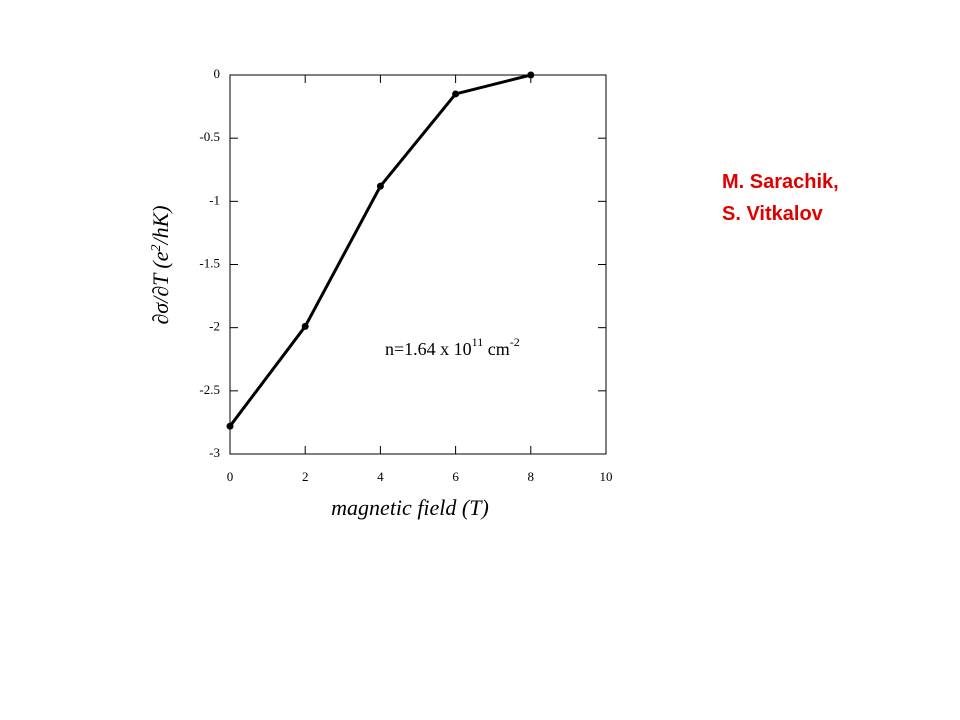 The image size is (960, 720). What do you see at coordinates (160, 287) in the screenshot?
I see `y-label-part: ∂σ/∂T (e` at bounding box center [160, 287].